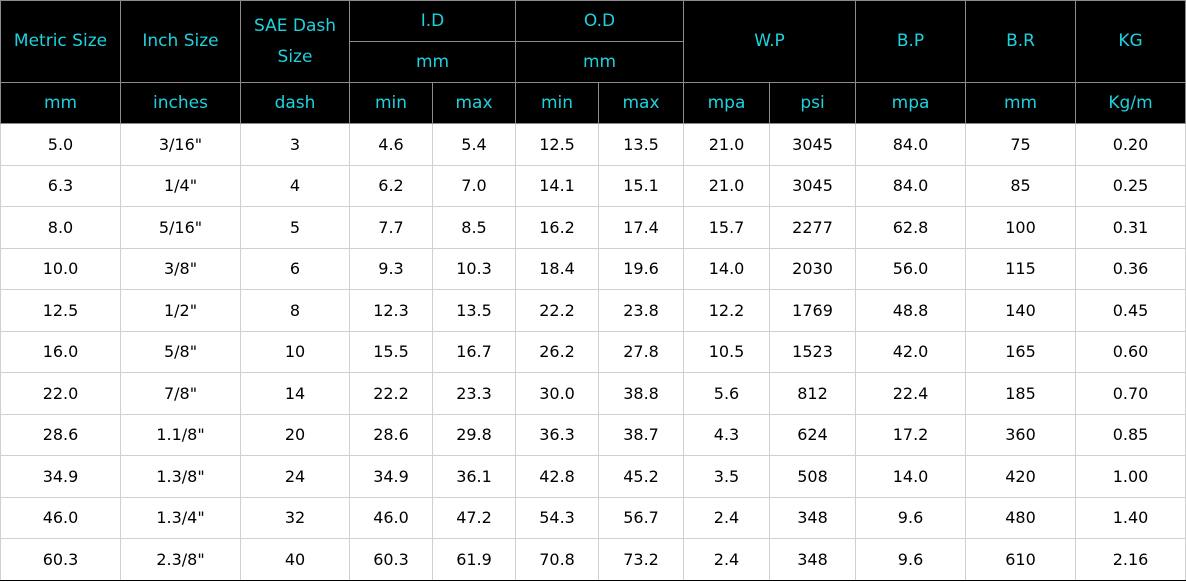 The image size is (1186, 583). What do you see at coordinates (474, 393) in the screenshot?
I see `table-cell: 23.3` at bounding box center [474, 393].